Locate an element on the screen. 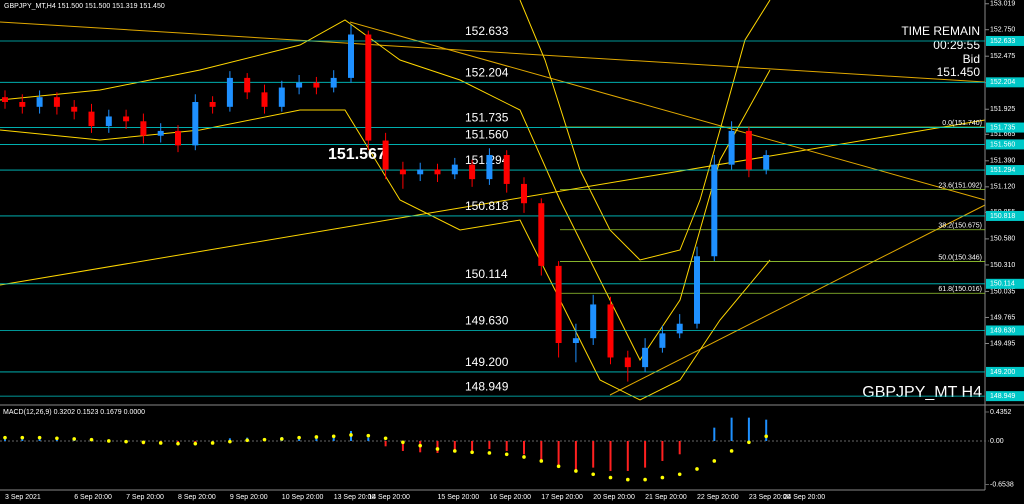 The height and width of the screenshot is (504, 1024). axis-level-label: 149.200 is located at coordinates (1002, 372).